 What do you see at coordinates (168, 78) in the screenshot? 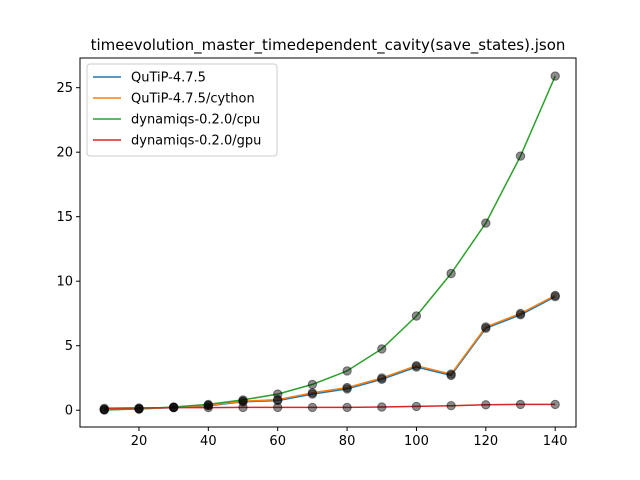
I see `legend-label-0: QuTiP-4.7.5` at bounding box center [168, 78].